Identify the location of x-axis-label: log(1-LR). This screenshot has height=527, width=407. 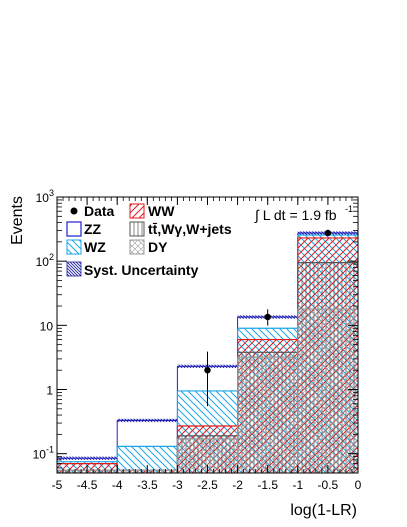
(323, 510).